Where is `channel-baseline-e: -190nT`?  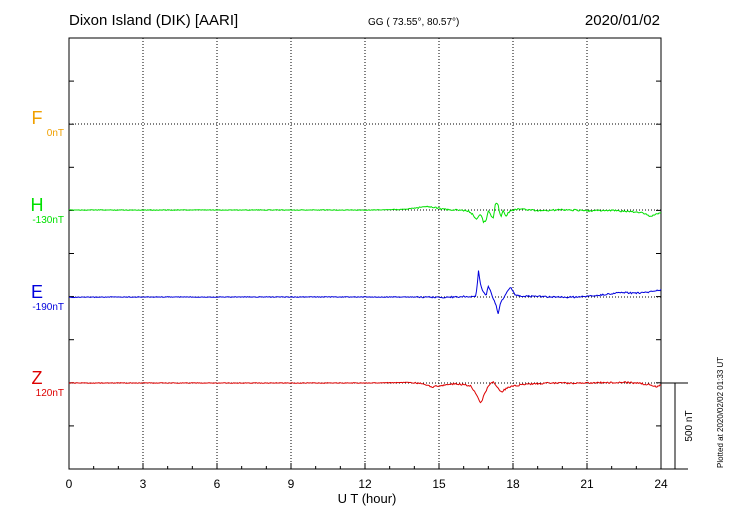 channel-baseline-e: -190nT is located at coordinates (48, 307).